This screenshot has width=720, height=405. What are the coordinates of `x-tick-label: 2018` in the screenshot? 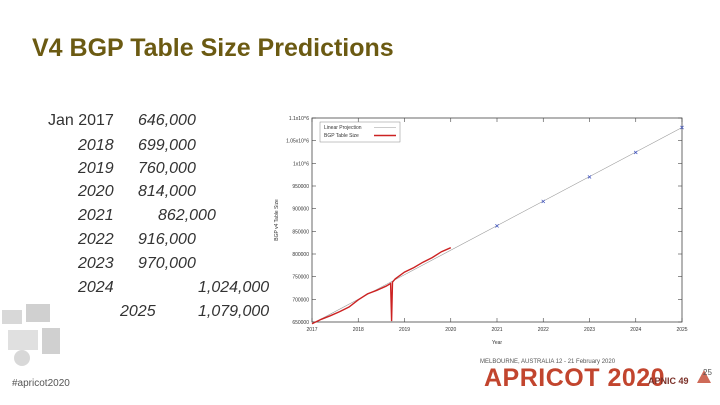 It's located at (358, 330).